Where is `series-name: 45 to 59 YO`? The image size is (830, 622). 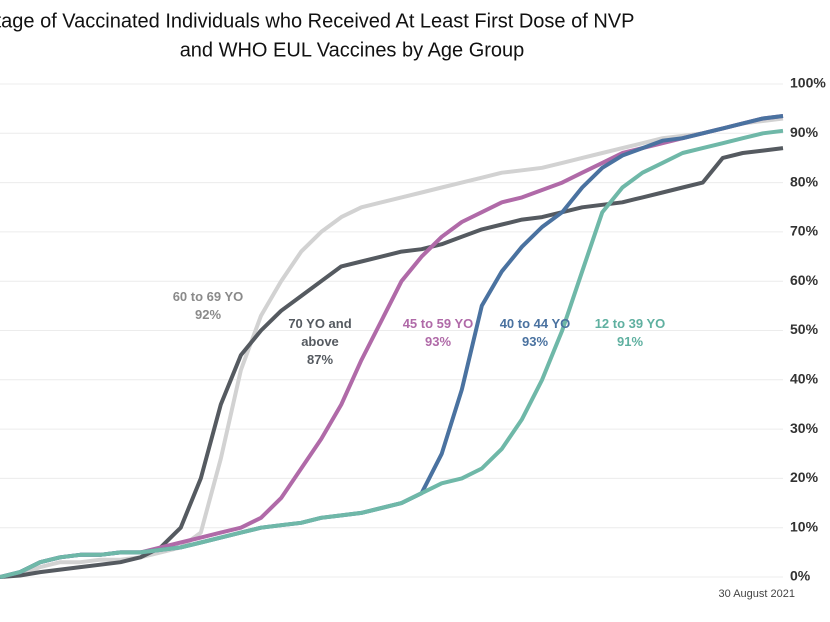 series-name: 45 to 59 YO is located at coordinates (438, 323).